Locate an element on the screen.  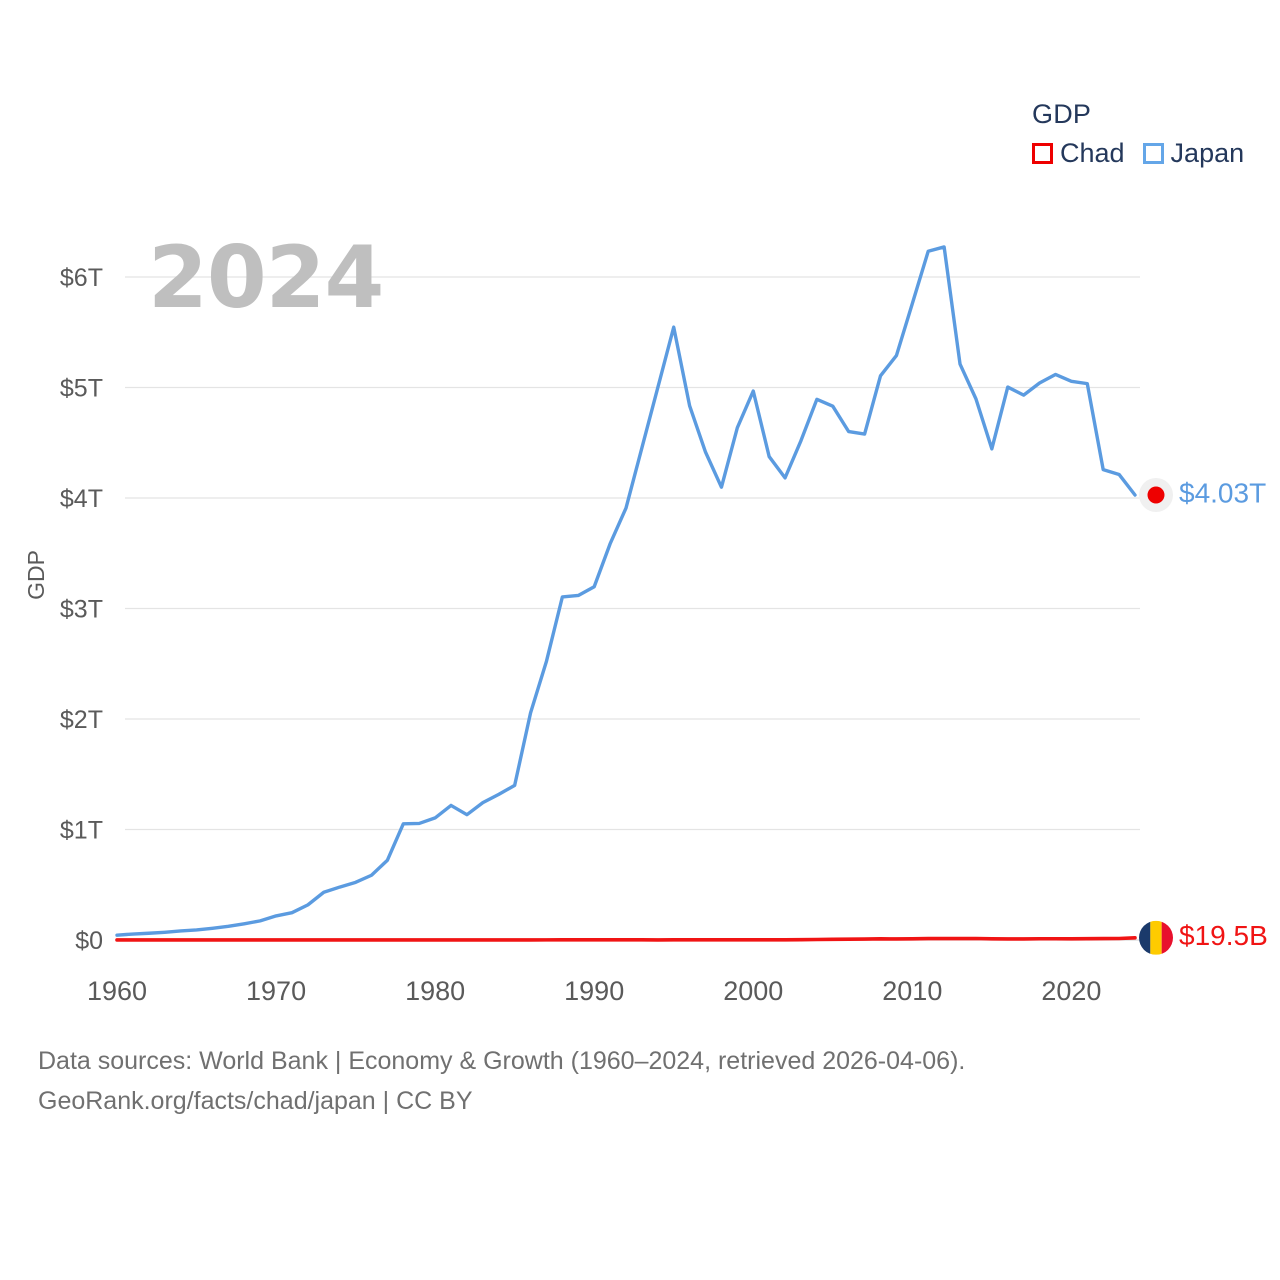
x-axis-tick: 2010 is located at coordinates (912, 991).